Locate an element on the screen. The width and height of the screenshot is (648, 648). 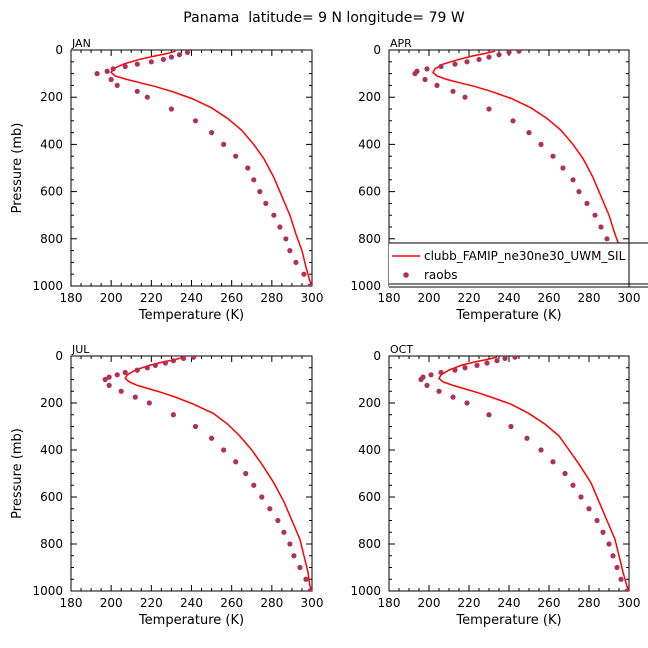
plot-frame is located at coordinates (509, 473).